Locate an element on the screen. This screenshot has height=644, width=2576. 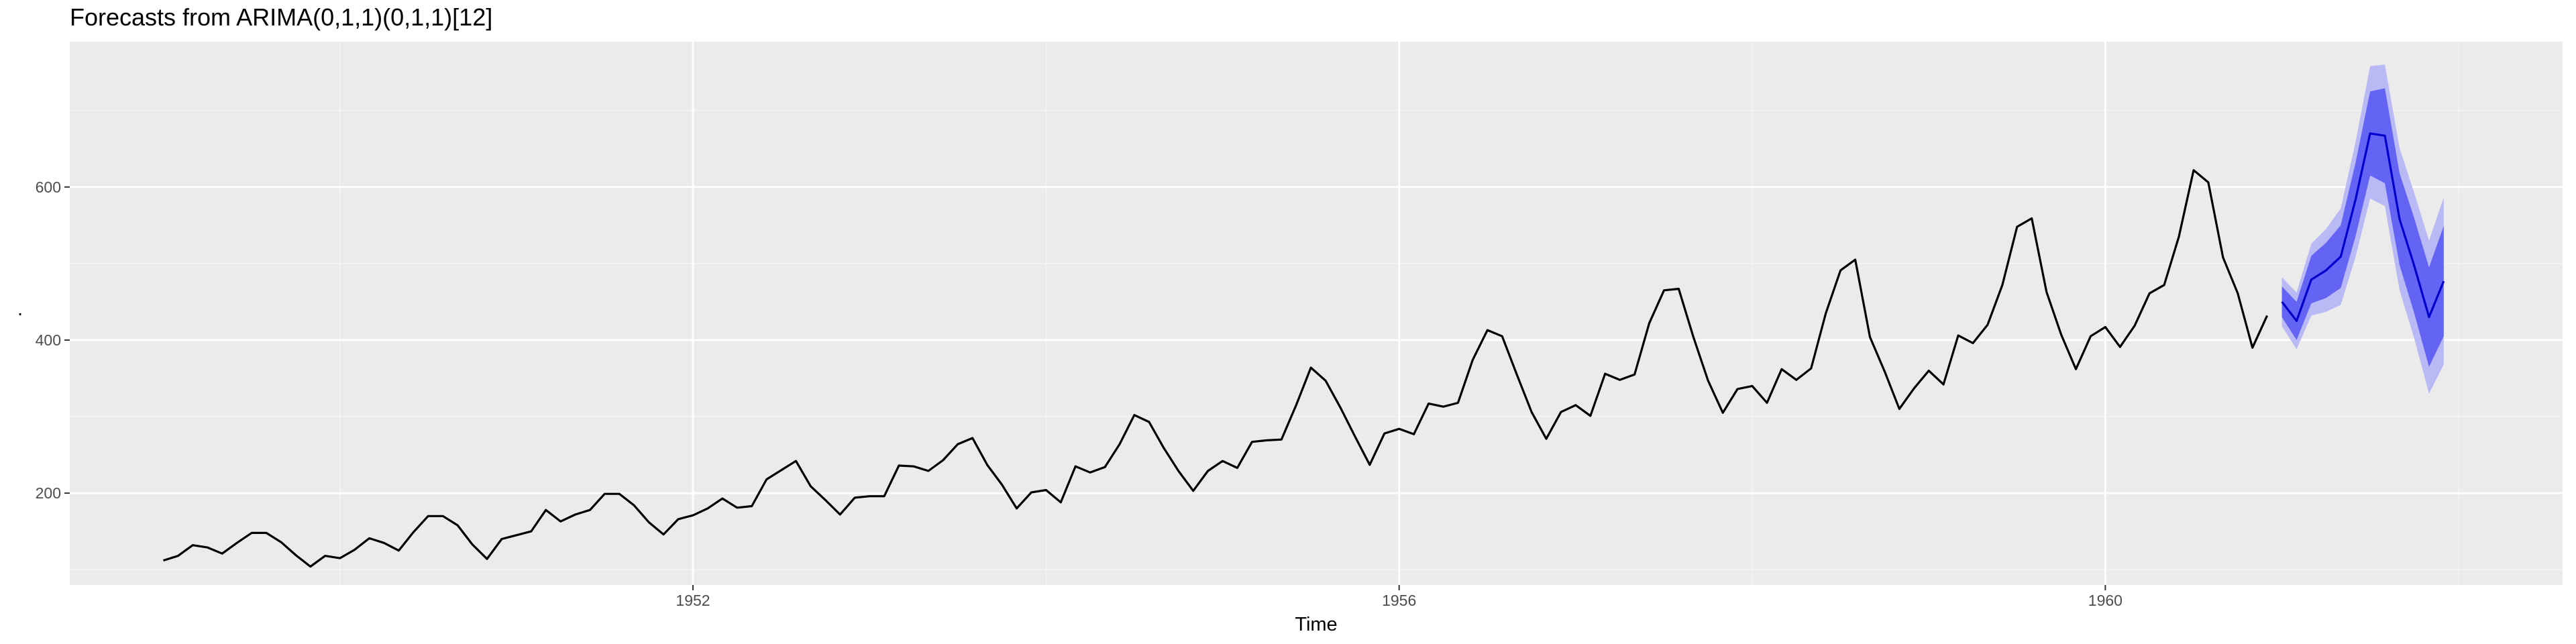
prediction-intervals is located at coordinates (2363, 229).